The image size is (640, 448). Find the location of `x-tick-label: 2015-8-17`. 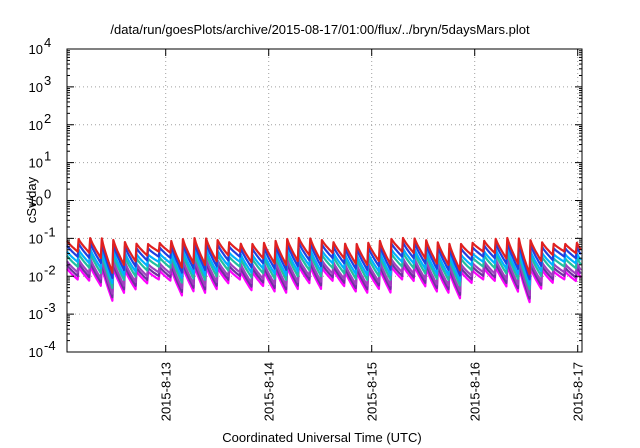

x-tick-label: 2015-8-17 is located at coordinates (578, 391).